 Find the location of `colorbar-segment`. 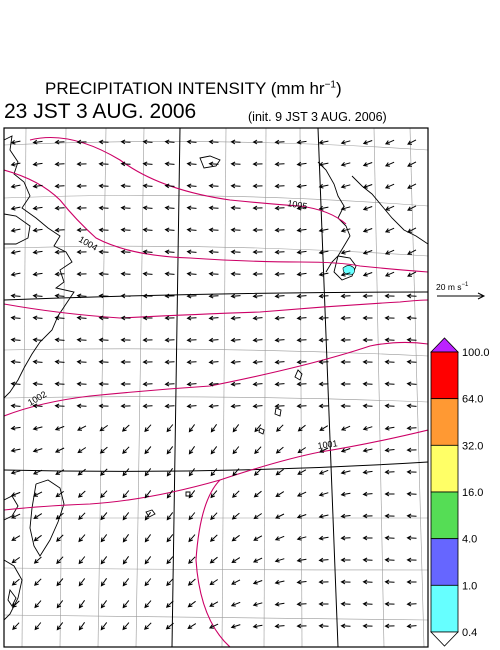

colorbar-segment is located at coordinates (444, 375).